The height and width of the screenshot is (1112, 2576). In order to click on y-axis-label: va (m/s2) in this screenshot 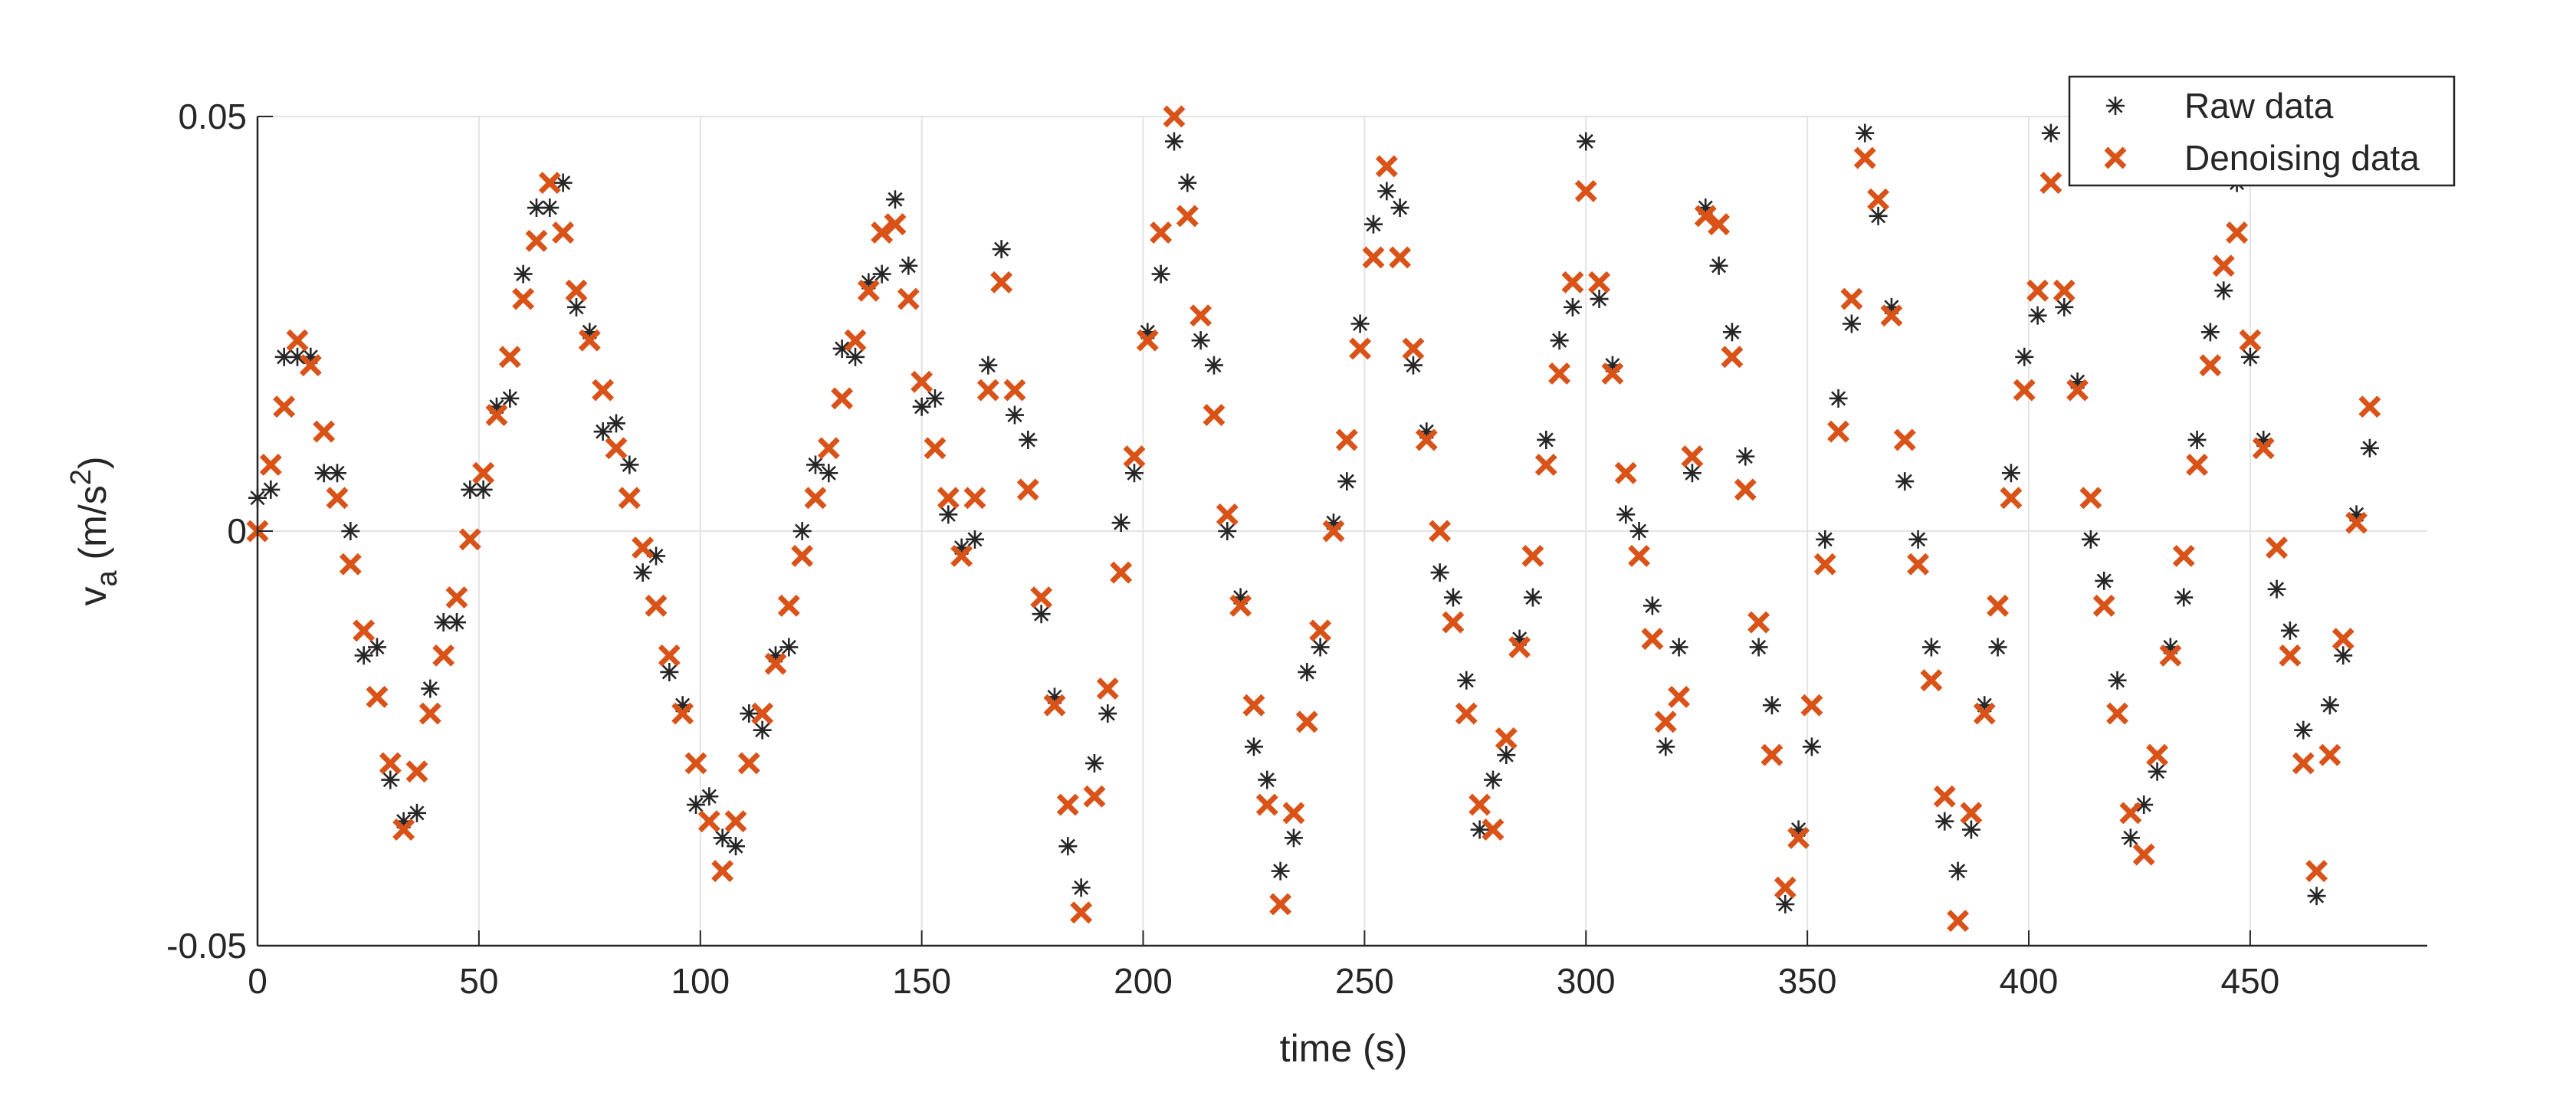, I will do `click(94, 530)`.